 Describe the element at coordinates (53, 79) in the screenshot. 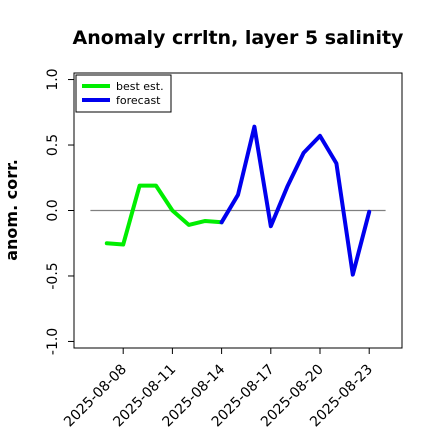

I see `y-tick-label: 1.0` at that location.